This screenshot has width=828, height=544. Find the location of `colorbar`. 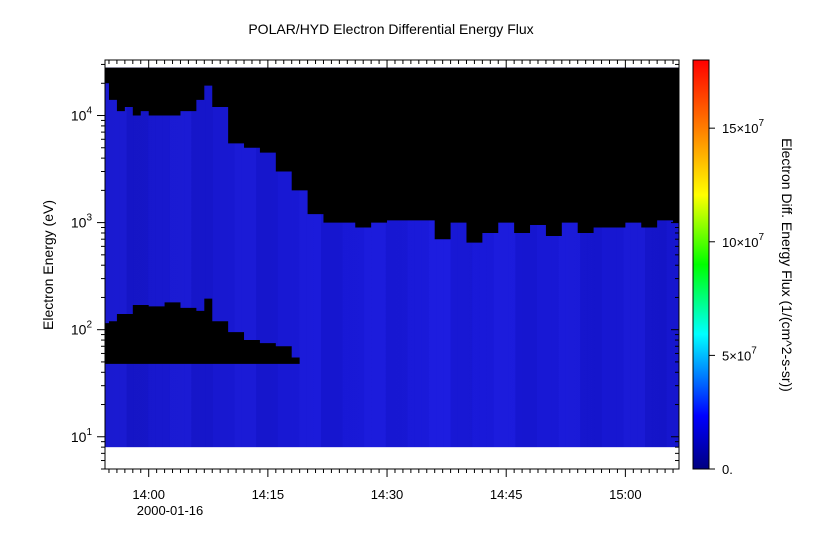

colorbar is located at coordinates (701, 264).